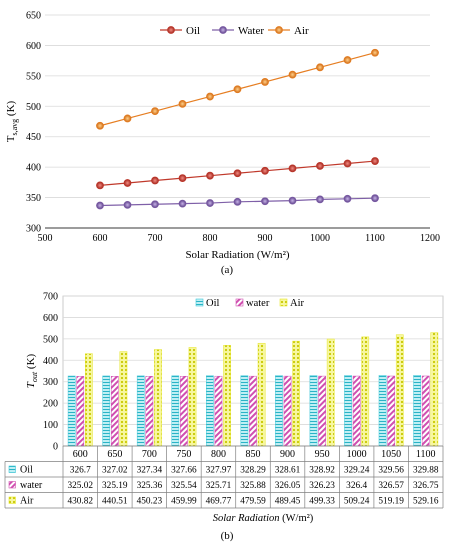 This screenshot has width=455, height=550. Describe the element at coordinates (33, 16) in the screenshot. I see `y-tick-label: 650` at that location.